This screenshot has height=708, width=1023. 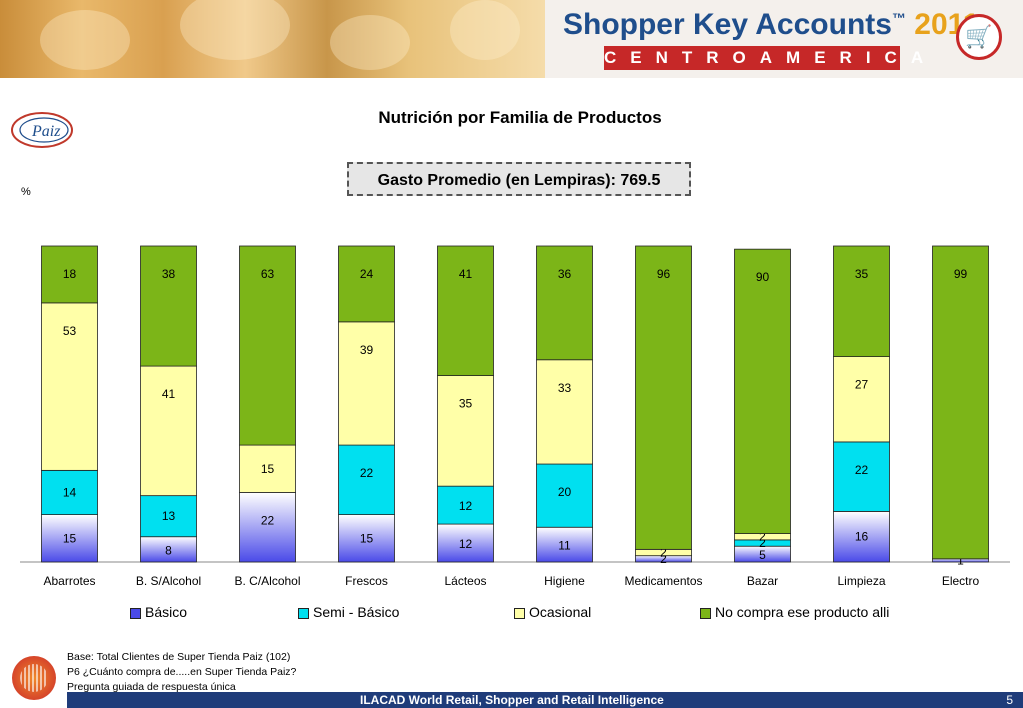 I want to click on data-label-8-4: 90, so click(x=763, y=277).